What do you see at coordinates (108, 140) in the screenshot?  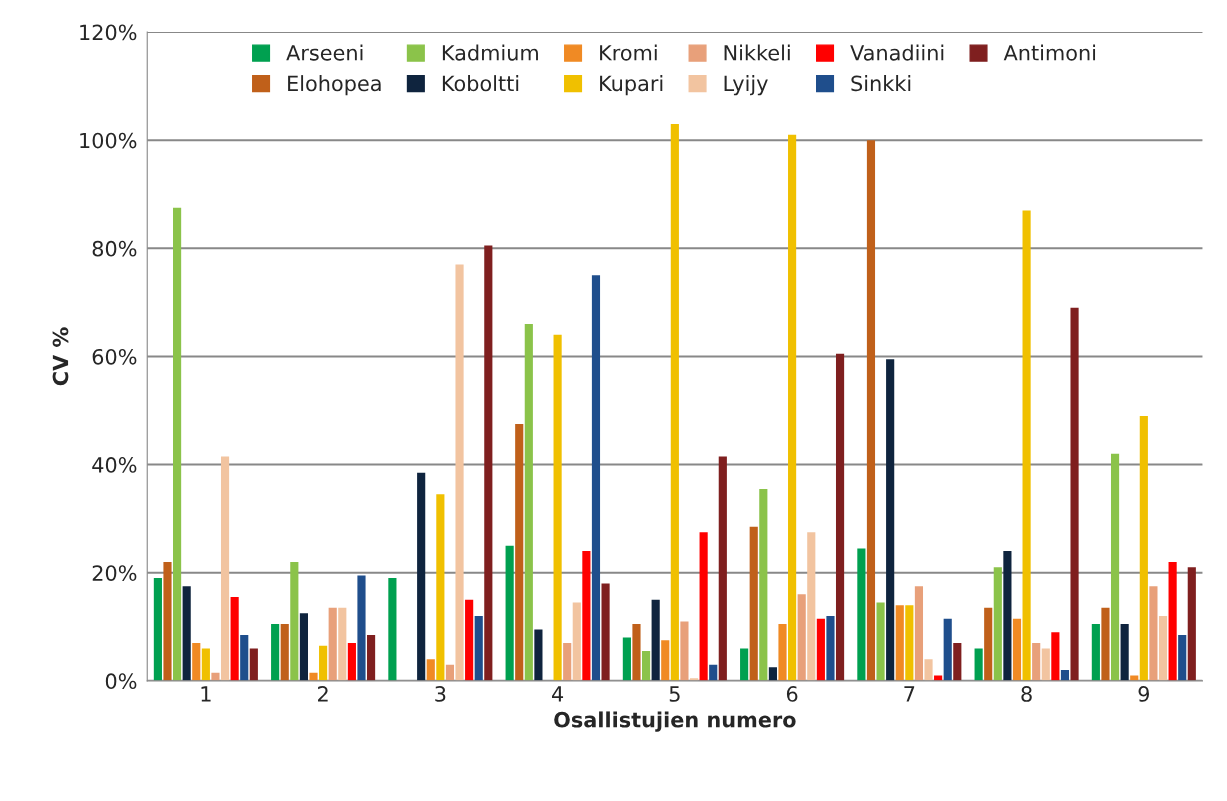 I see `y-tick-label: 100%` at bounding box center [108, 140].